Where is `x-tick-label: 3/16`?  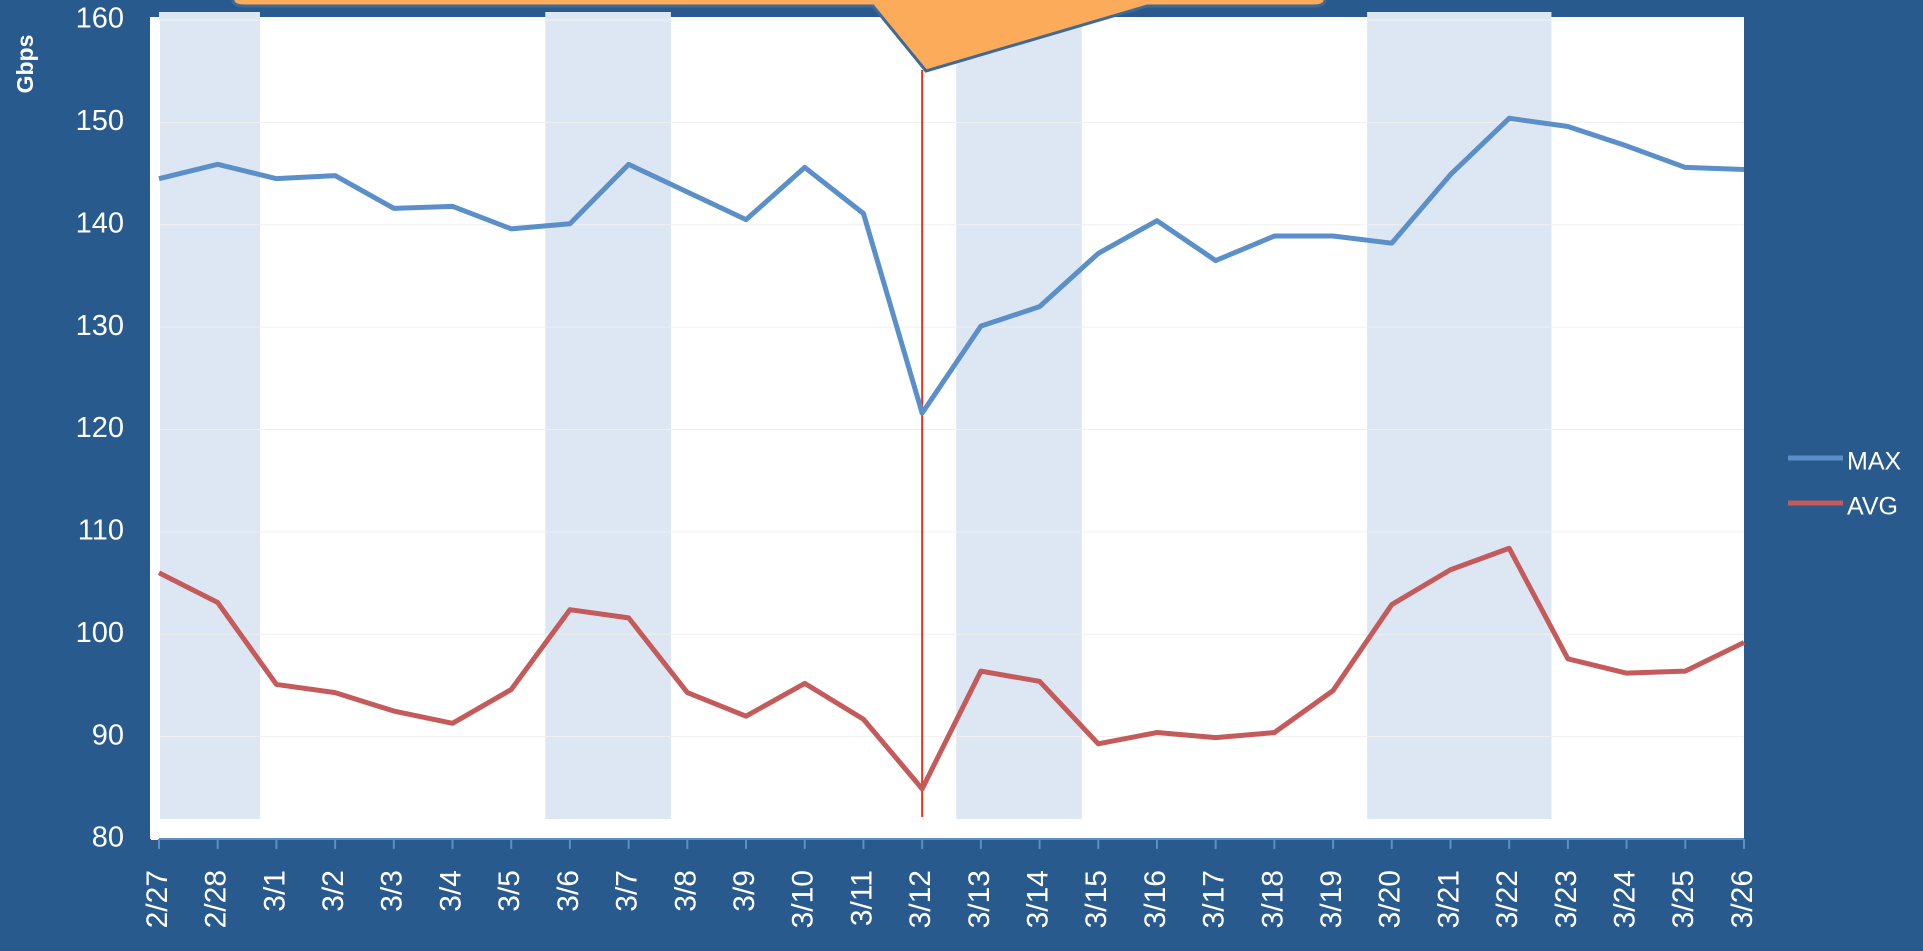
x-tick-label: 3/16 is located at coordinates (1155, 899).